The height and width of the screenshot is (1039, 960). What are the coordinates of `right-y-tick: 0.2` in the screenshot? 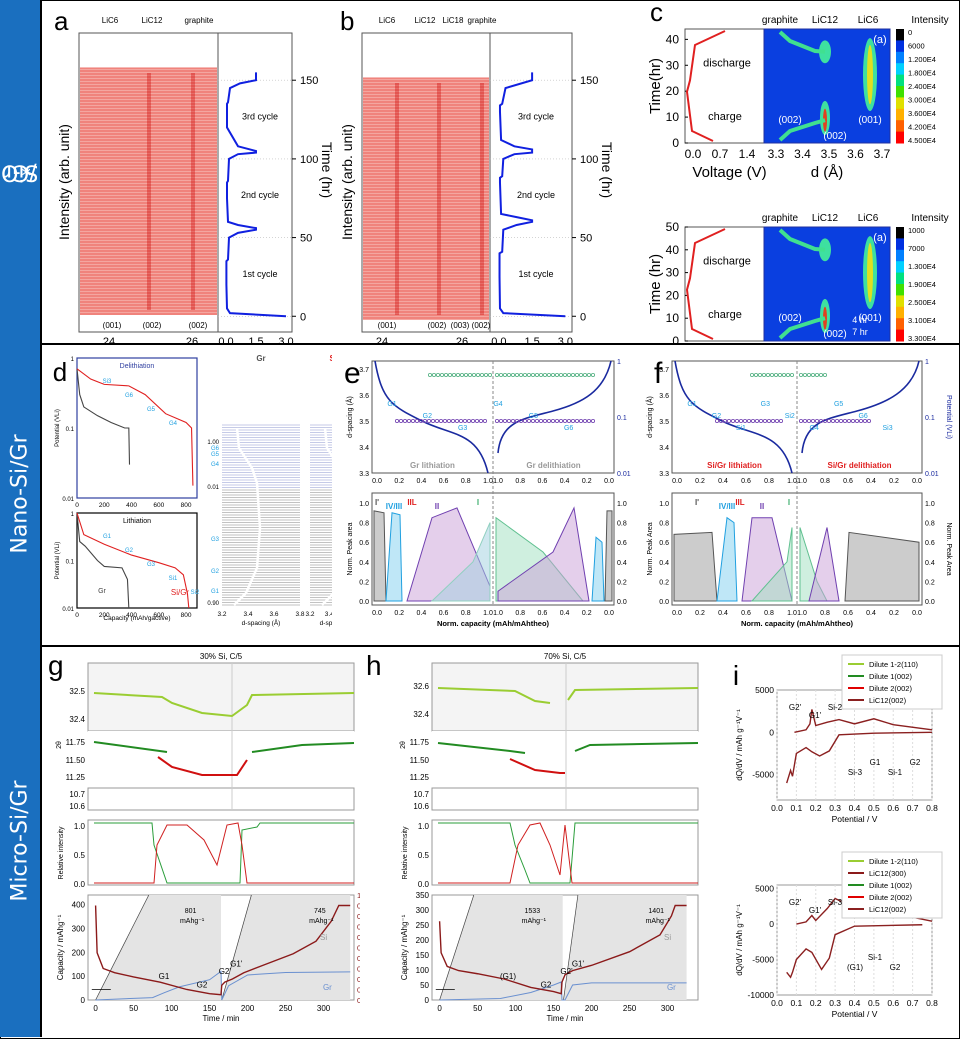 It's located at (930, 582).